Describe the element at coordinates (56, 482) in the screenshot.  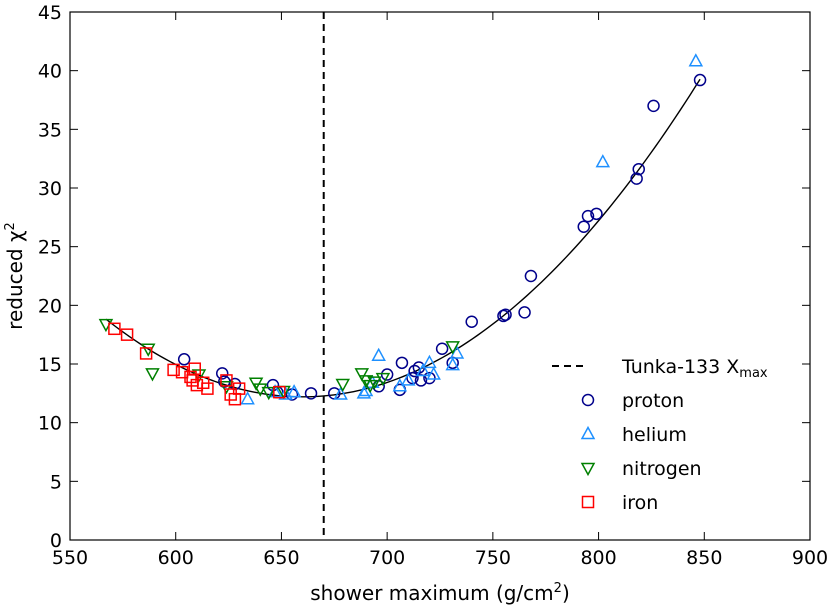
I see `y-tick-label: 5` at that location.